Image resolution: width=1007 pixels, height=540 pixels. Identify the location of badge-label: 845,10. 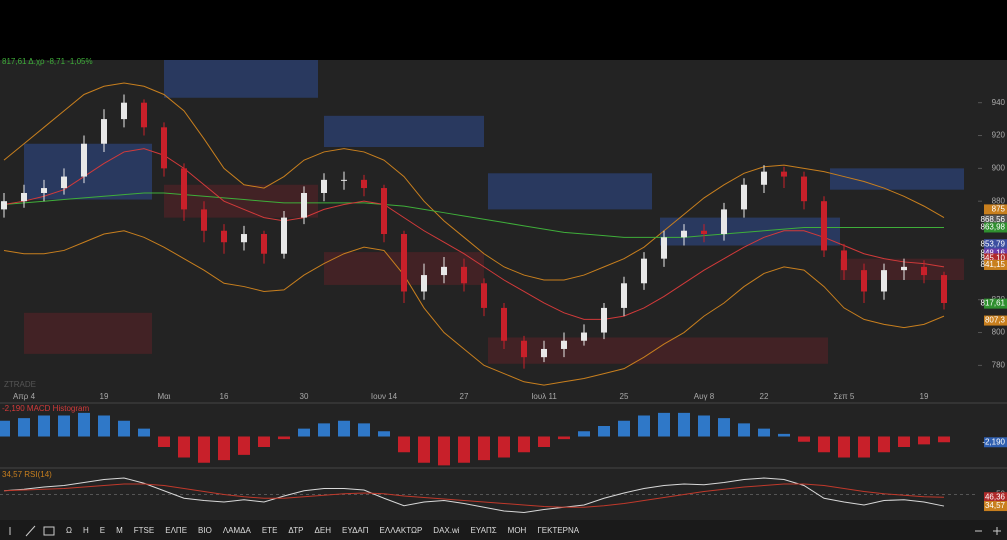
(993, 258).